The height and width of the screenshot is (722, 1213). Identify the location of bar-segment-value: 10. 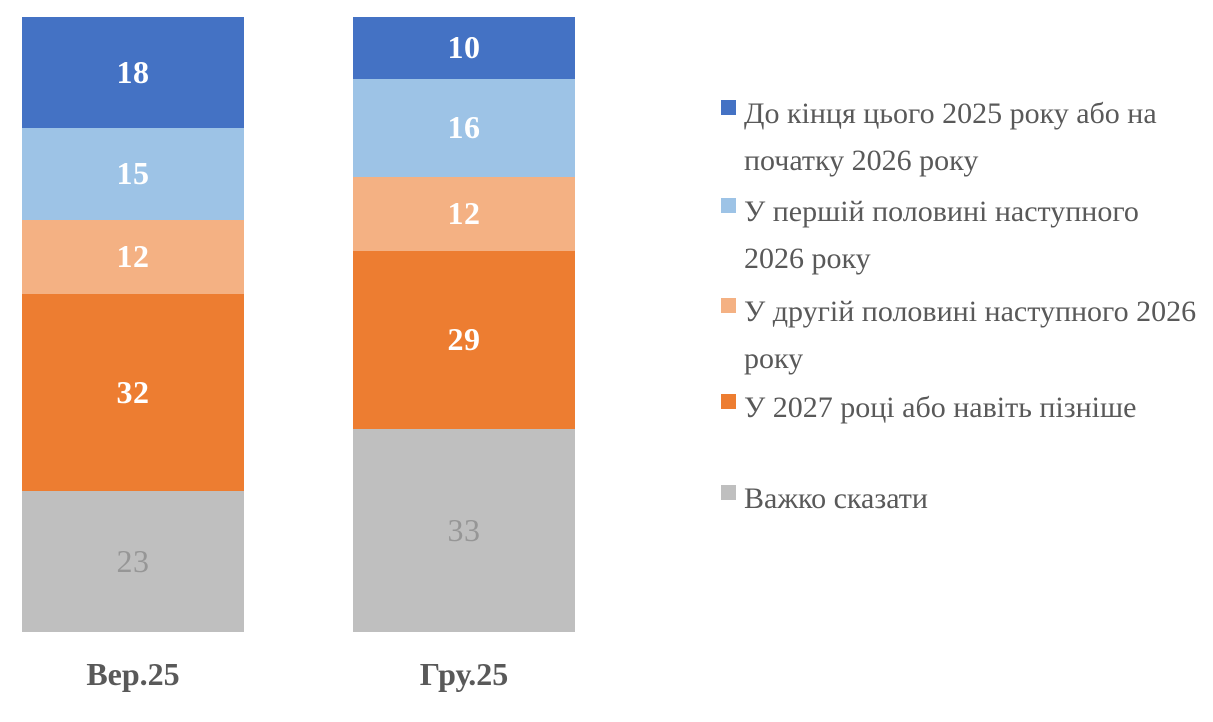
(464, 47).